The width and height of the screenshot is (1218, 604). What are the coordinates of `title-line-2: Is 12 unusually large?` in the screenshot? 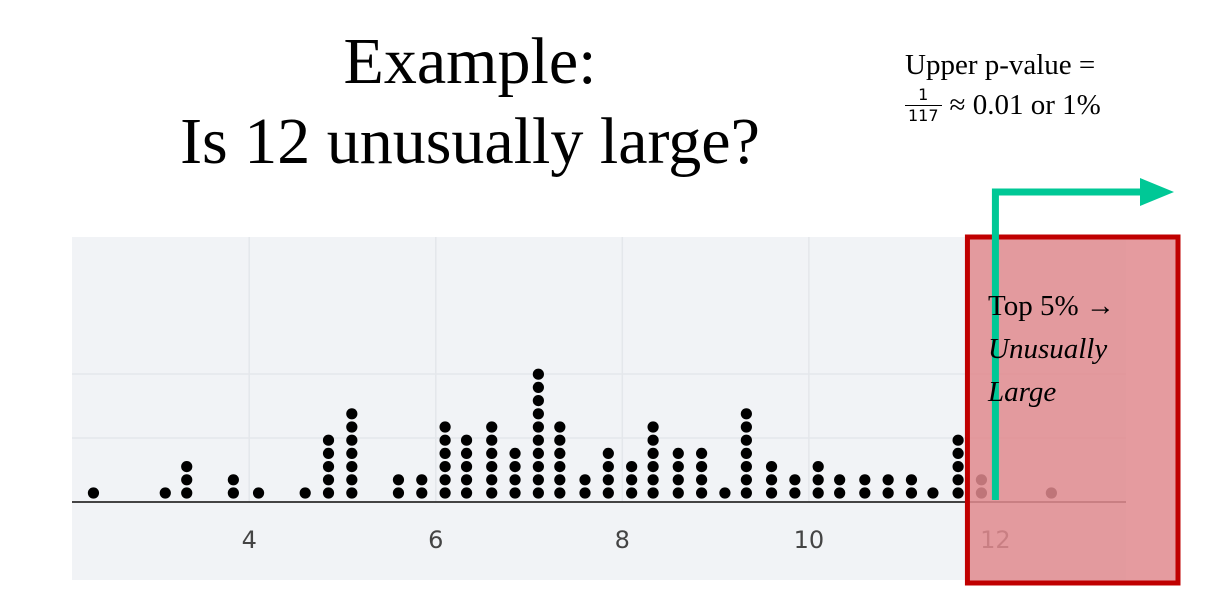 It's located at (470, 141).